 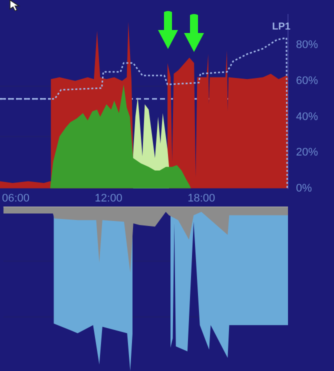 What do you see at coordinates (202, 198) in the screenshot?
I see `x-tick-label: 18:00` at bounding box center [202, 198].